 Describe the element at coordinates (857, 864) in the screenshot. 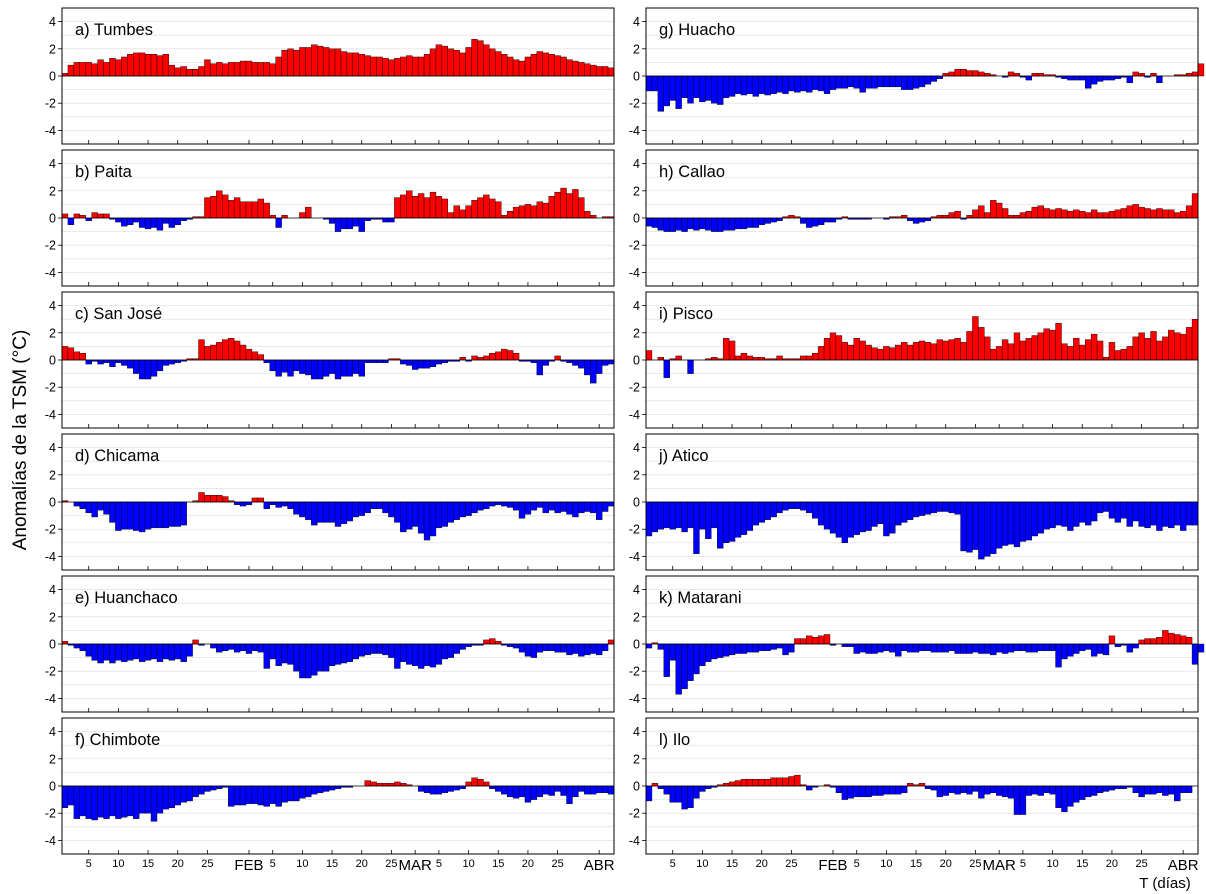

I see `x-tick-label: 5` at that location.